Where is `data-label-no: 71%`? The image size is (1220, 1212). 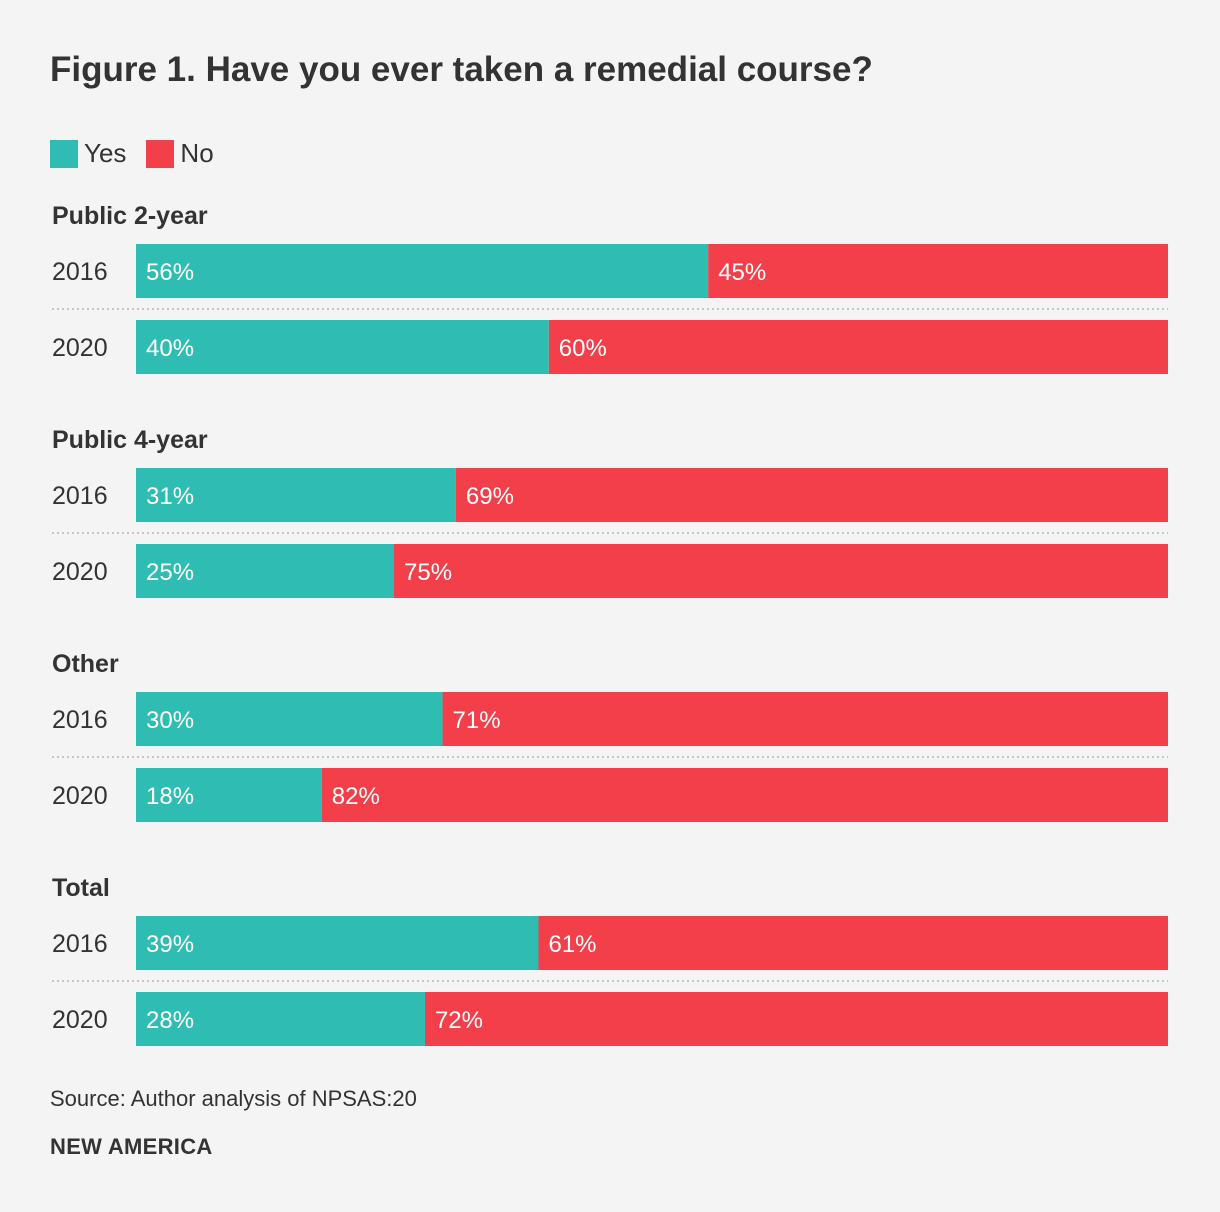 data-label-no: 71% is located at coordinates (477, 720).